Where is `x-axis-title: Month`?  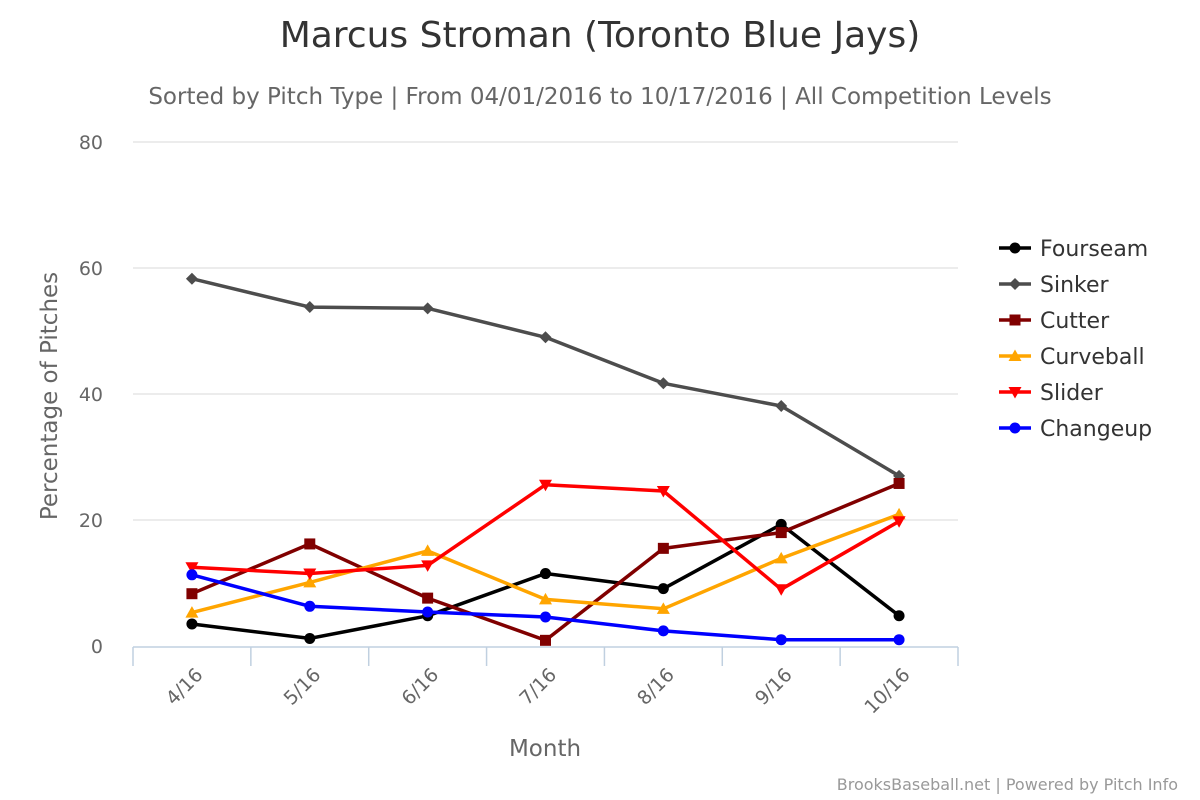 x-axis-title: Month is located at coordinates (545, 749).